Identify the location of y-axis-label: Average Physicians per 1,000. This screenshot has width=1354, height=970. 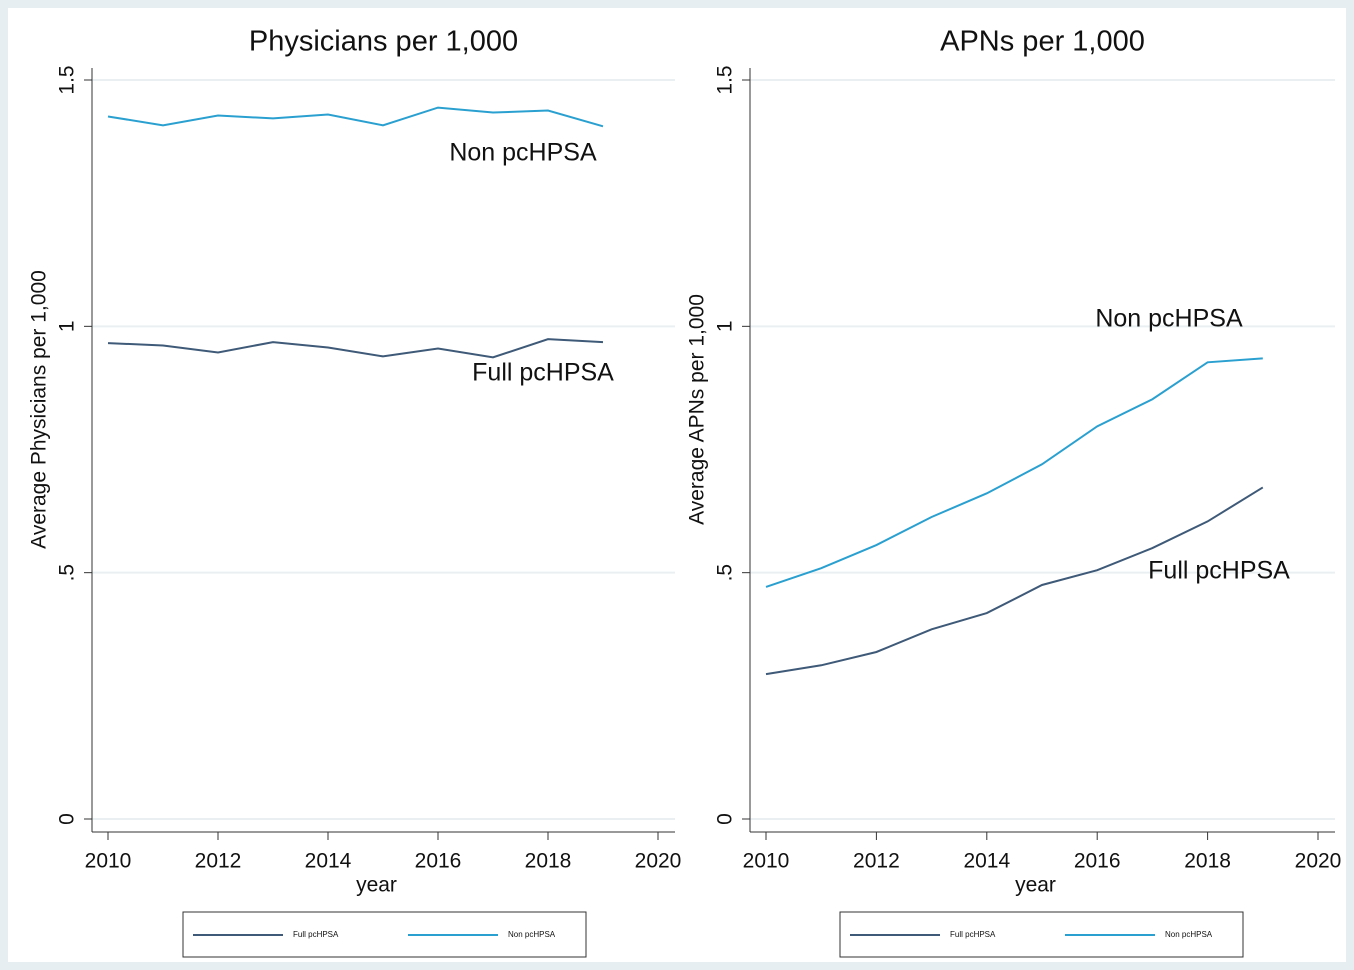
(39, 409).